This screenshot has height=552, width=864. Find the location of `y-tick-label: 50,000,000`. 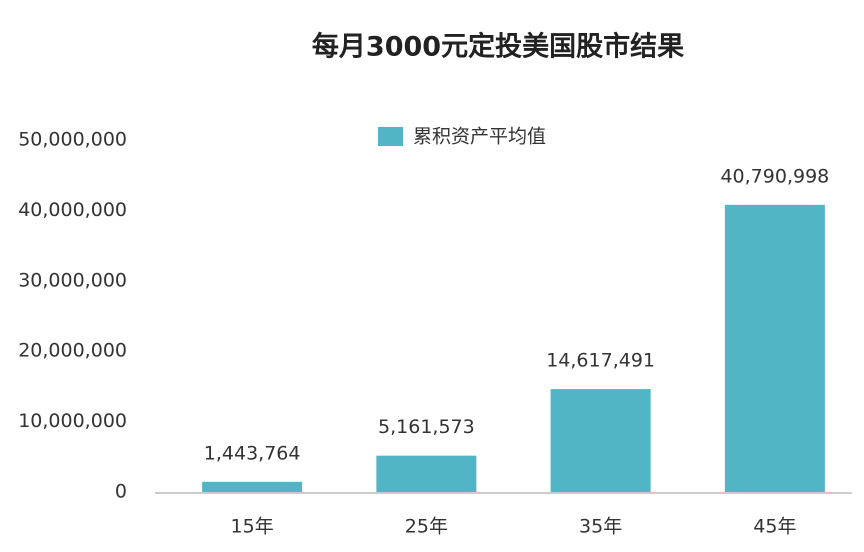

y-tick-label: 50,000,000 is located at coordinates (72, 140).